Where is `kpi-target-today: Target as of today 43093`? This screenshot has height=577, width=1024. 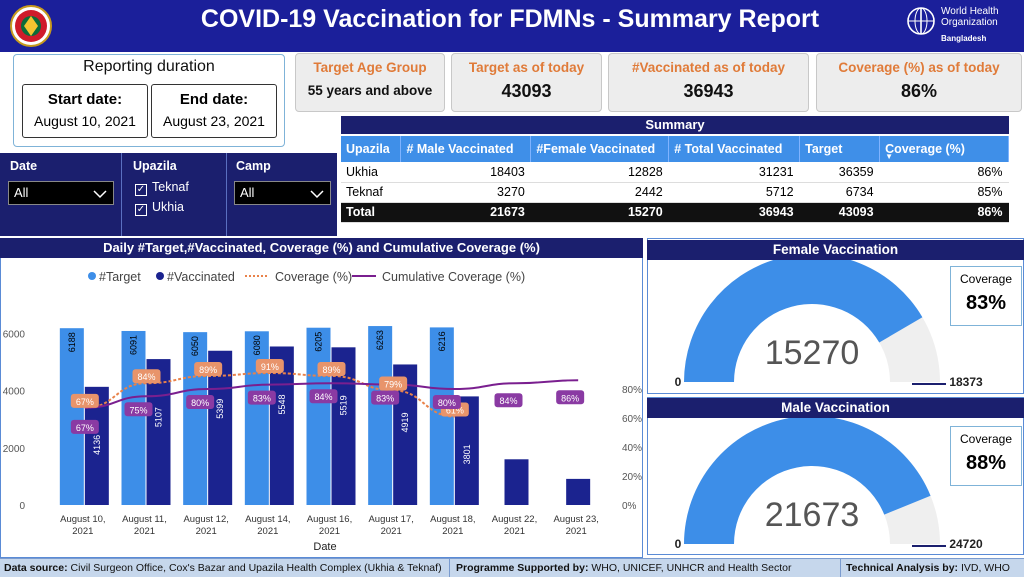 kpi-target-today: Target as of today 43093 is located at coordinates (526, 82).